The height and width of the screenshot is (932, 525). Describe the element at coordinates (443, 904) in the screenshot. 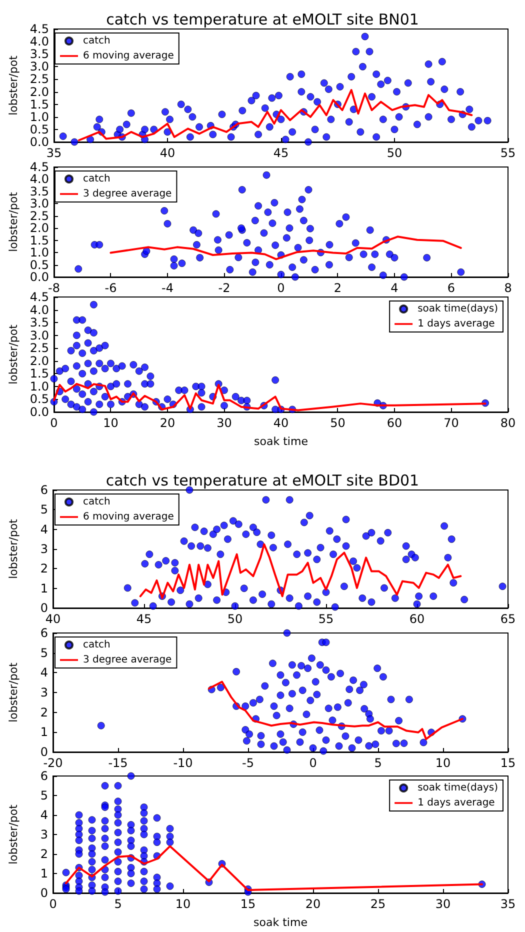

I see `x-tick-label: 30` at that location.